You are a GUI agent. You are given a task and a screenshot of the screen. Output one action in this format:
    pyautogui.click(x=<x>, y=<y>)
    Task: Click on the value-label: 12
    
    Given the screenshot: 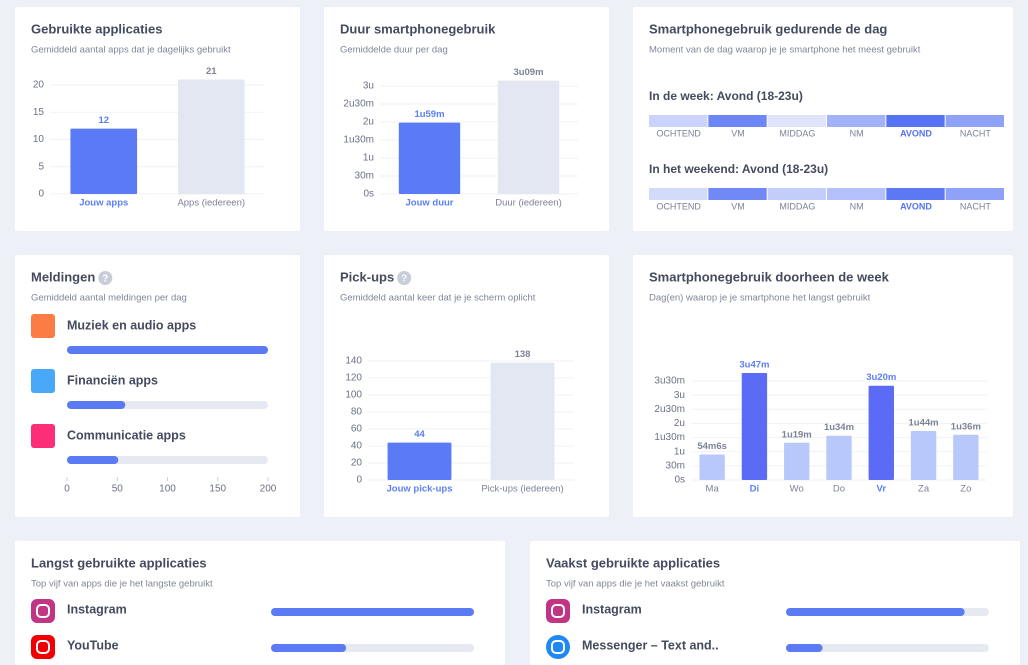 What is the action you would take?
    pyautogui.click(x=103, y=120)
    